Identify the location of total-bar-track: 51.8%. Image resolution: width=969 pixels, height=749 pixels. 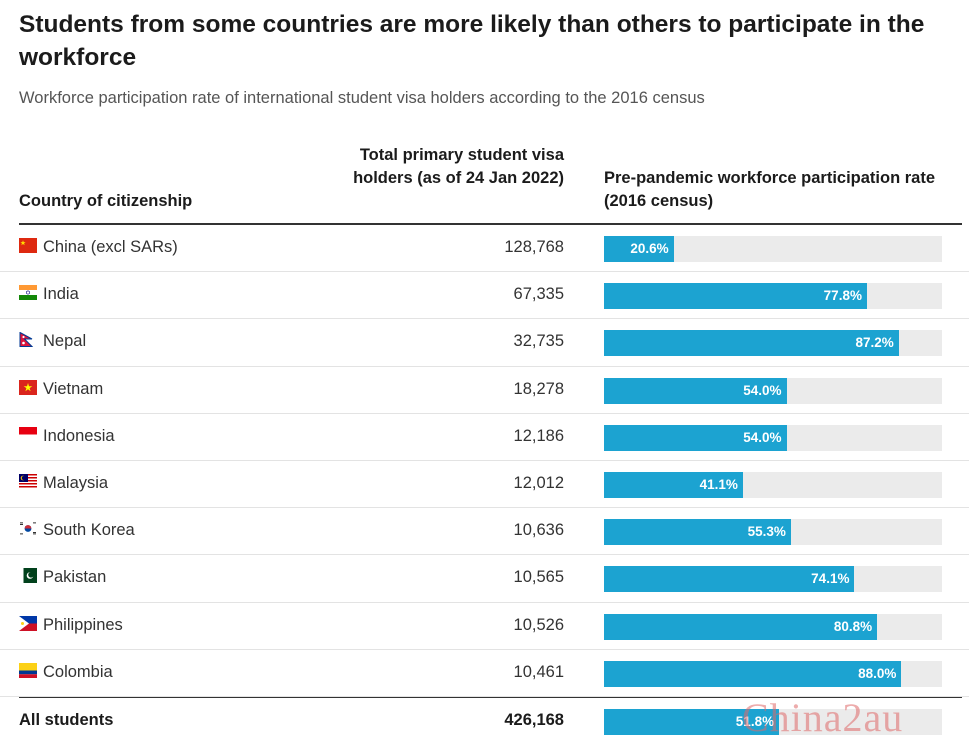
(773, 722).